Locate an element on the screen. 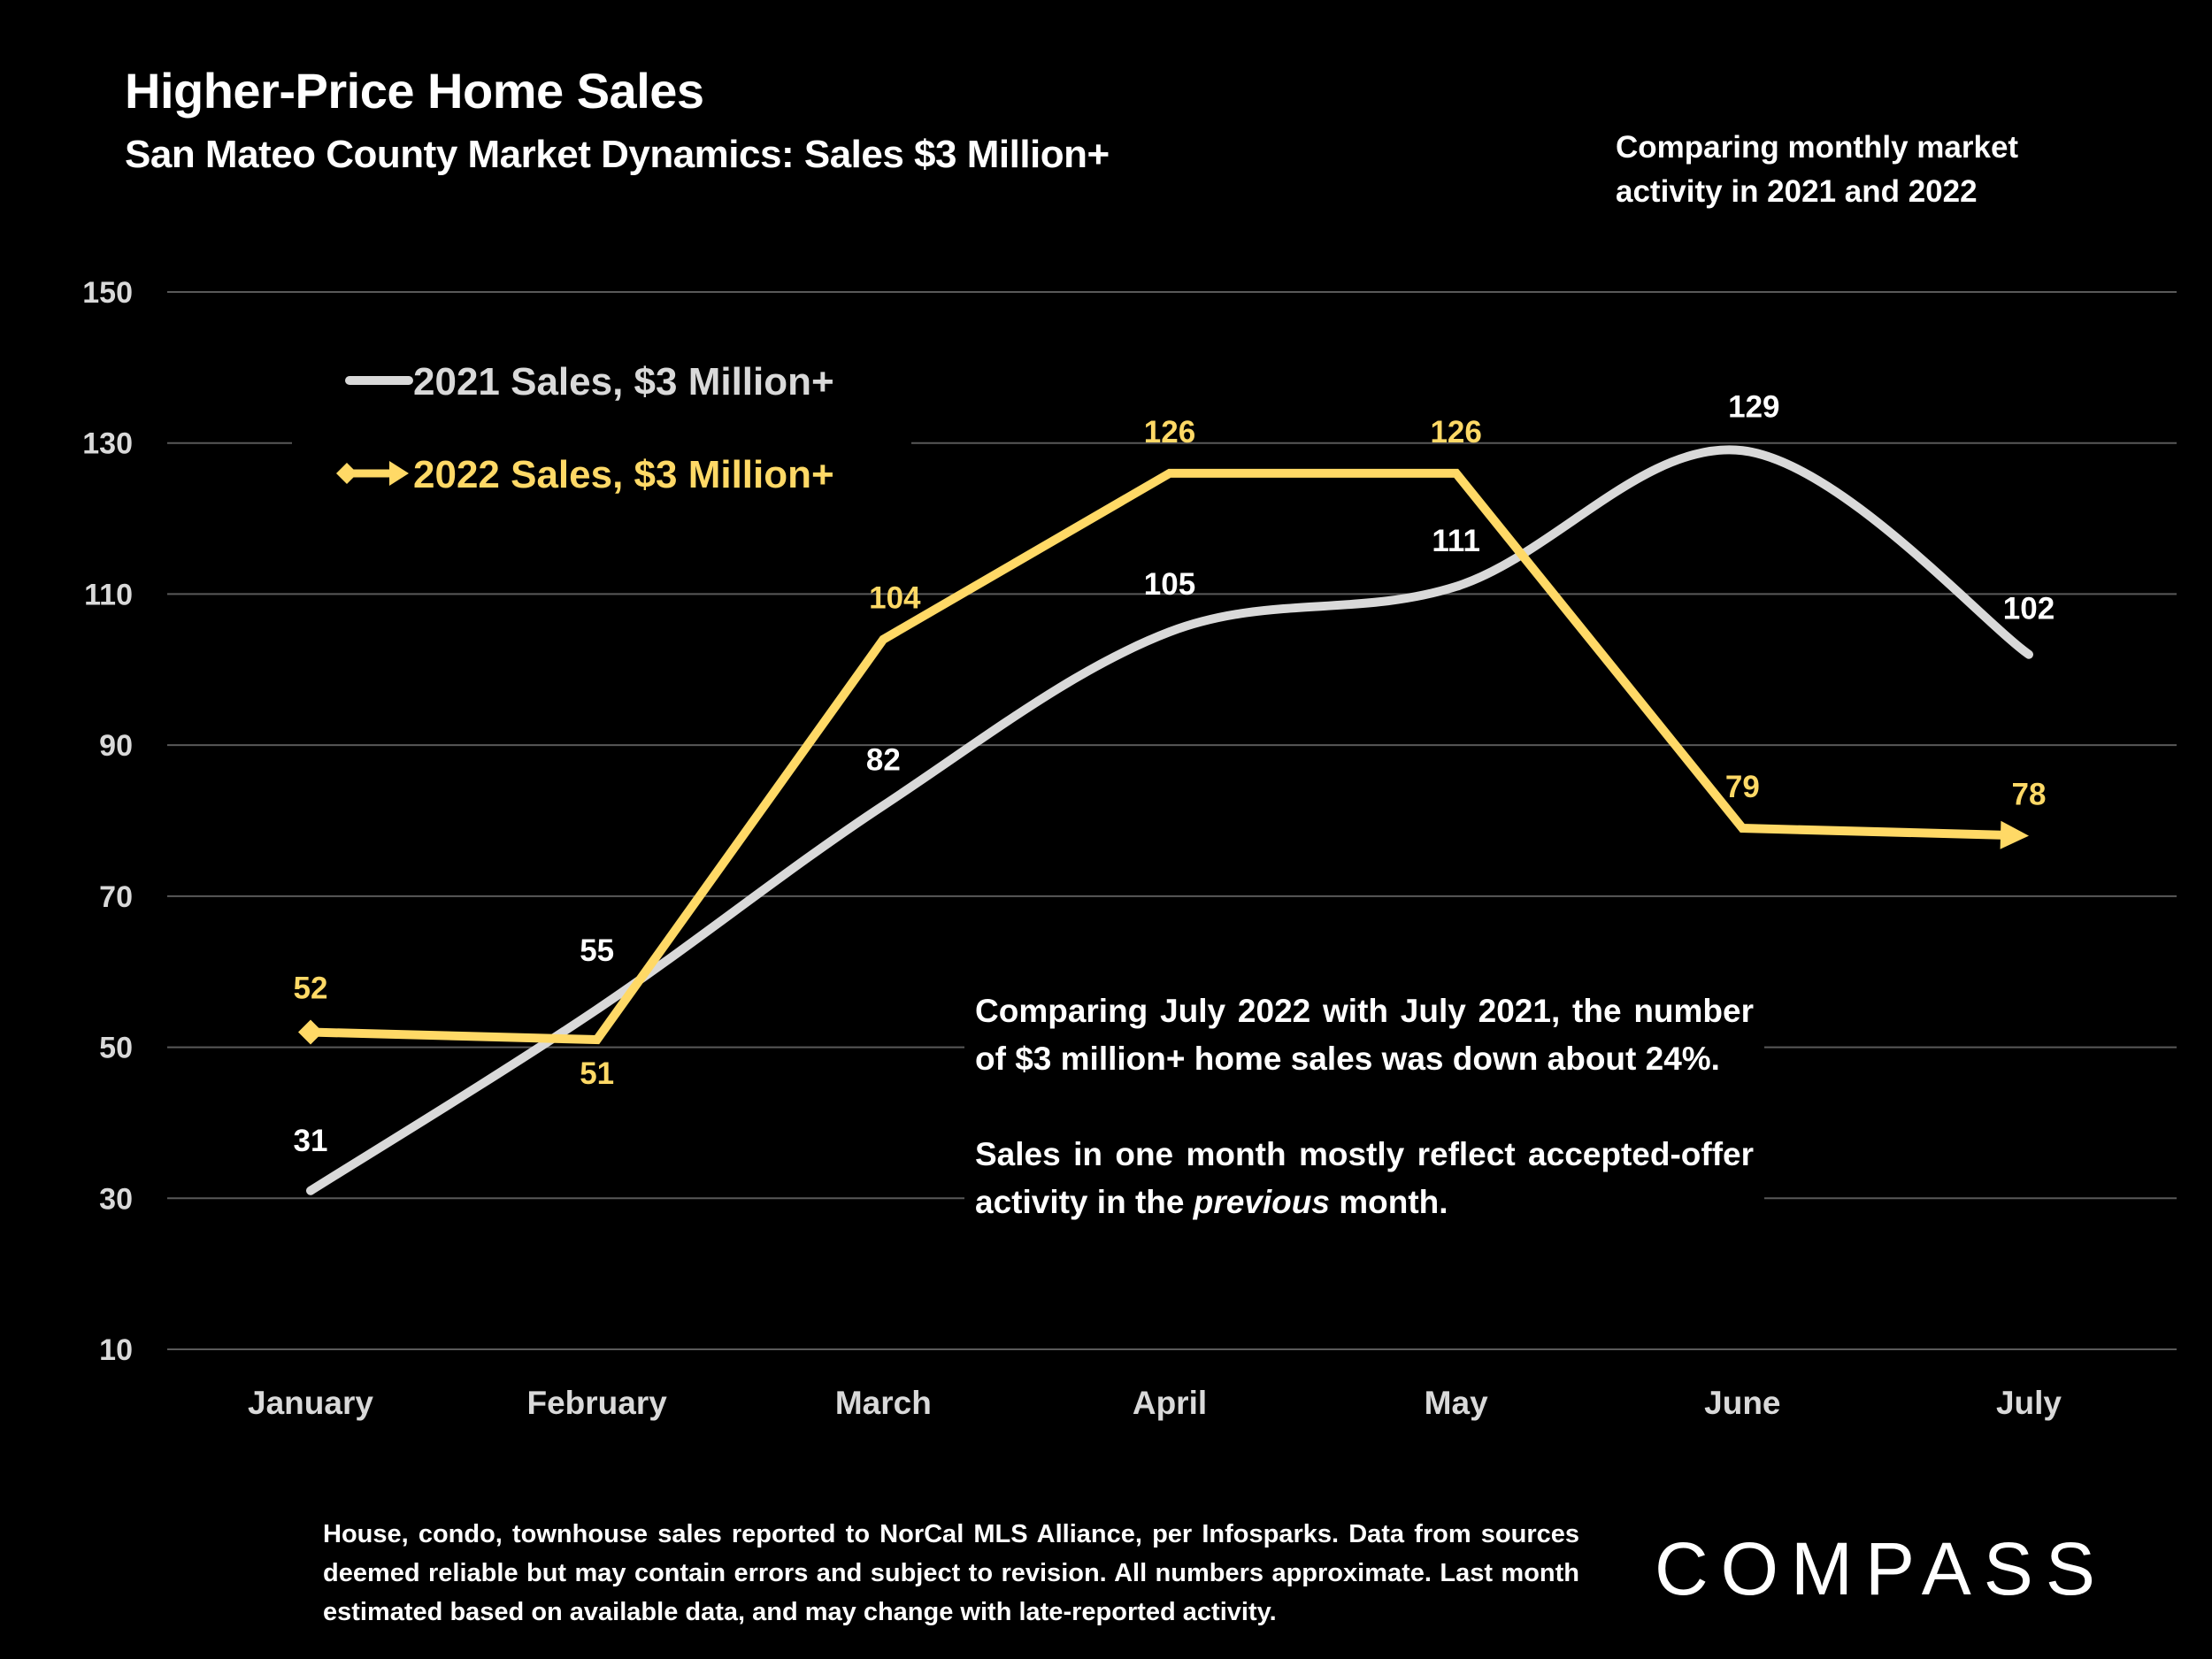 The height and width of the screenshot is (1659, 2212). legend-label-2022: 2022 Sales, $3 Million+ is located at coordinates (623, 475).